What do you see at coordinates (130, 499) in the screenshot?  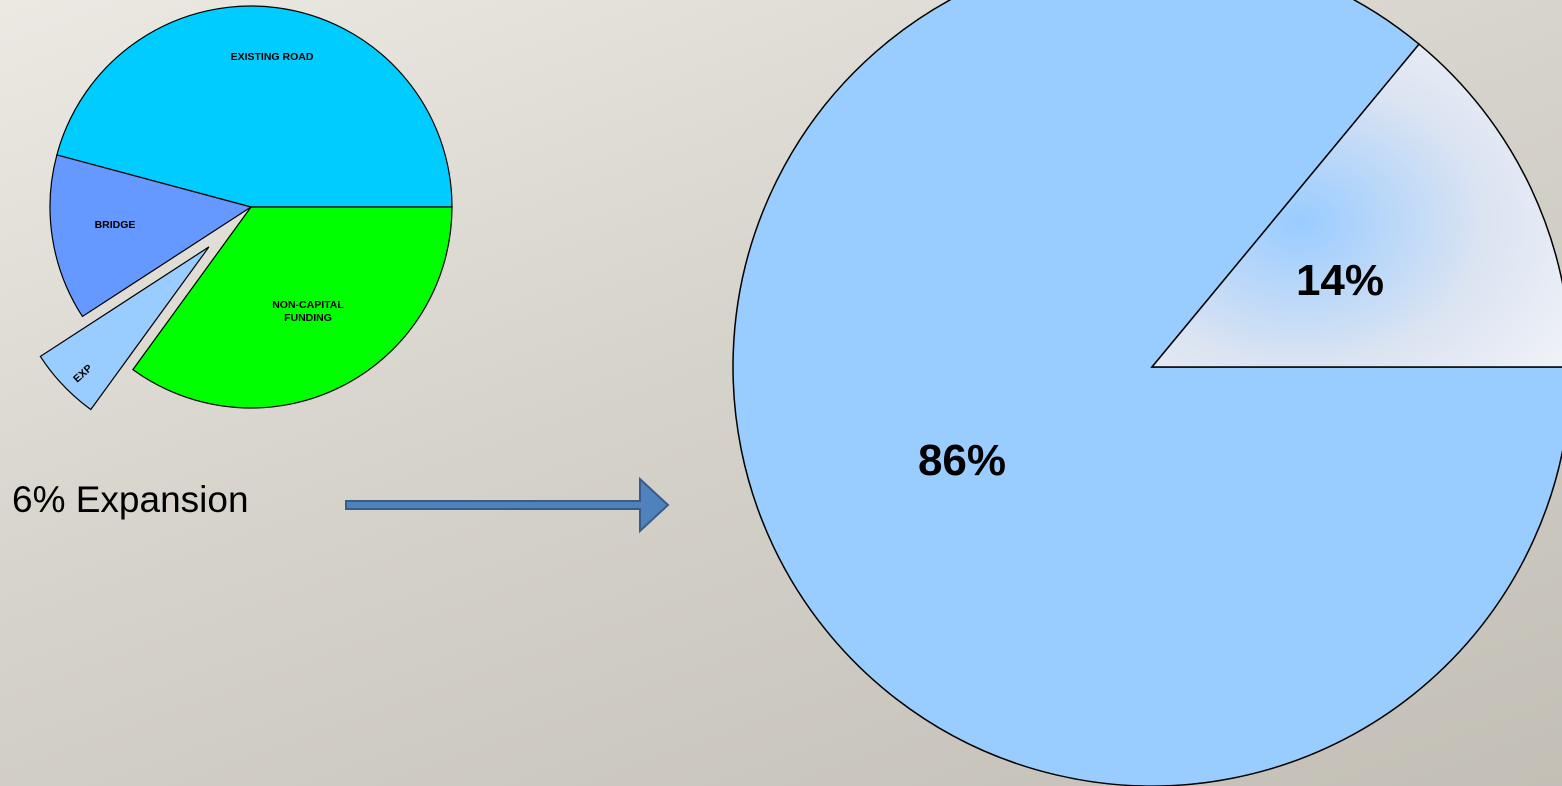 I see `expansion-caption: 6% Expansion` at bounding box center [130, 499].